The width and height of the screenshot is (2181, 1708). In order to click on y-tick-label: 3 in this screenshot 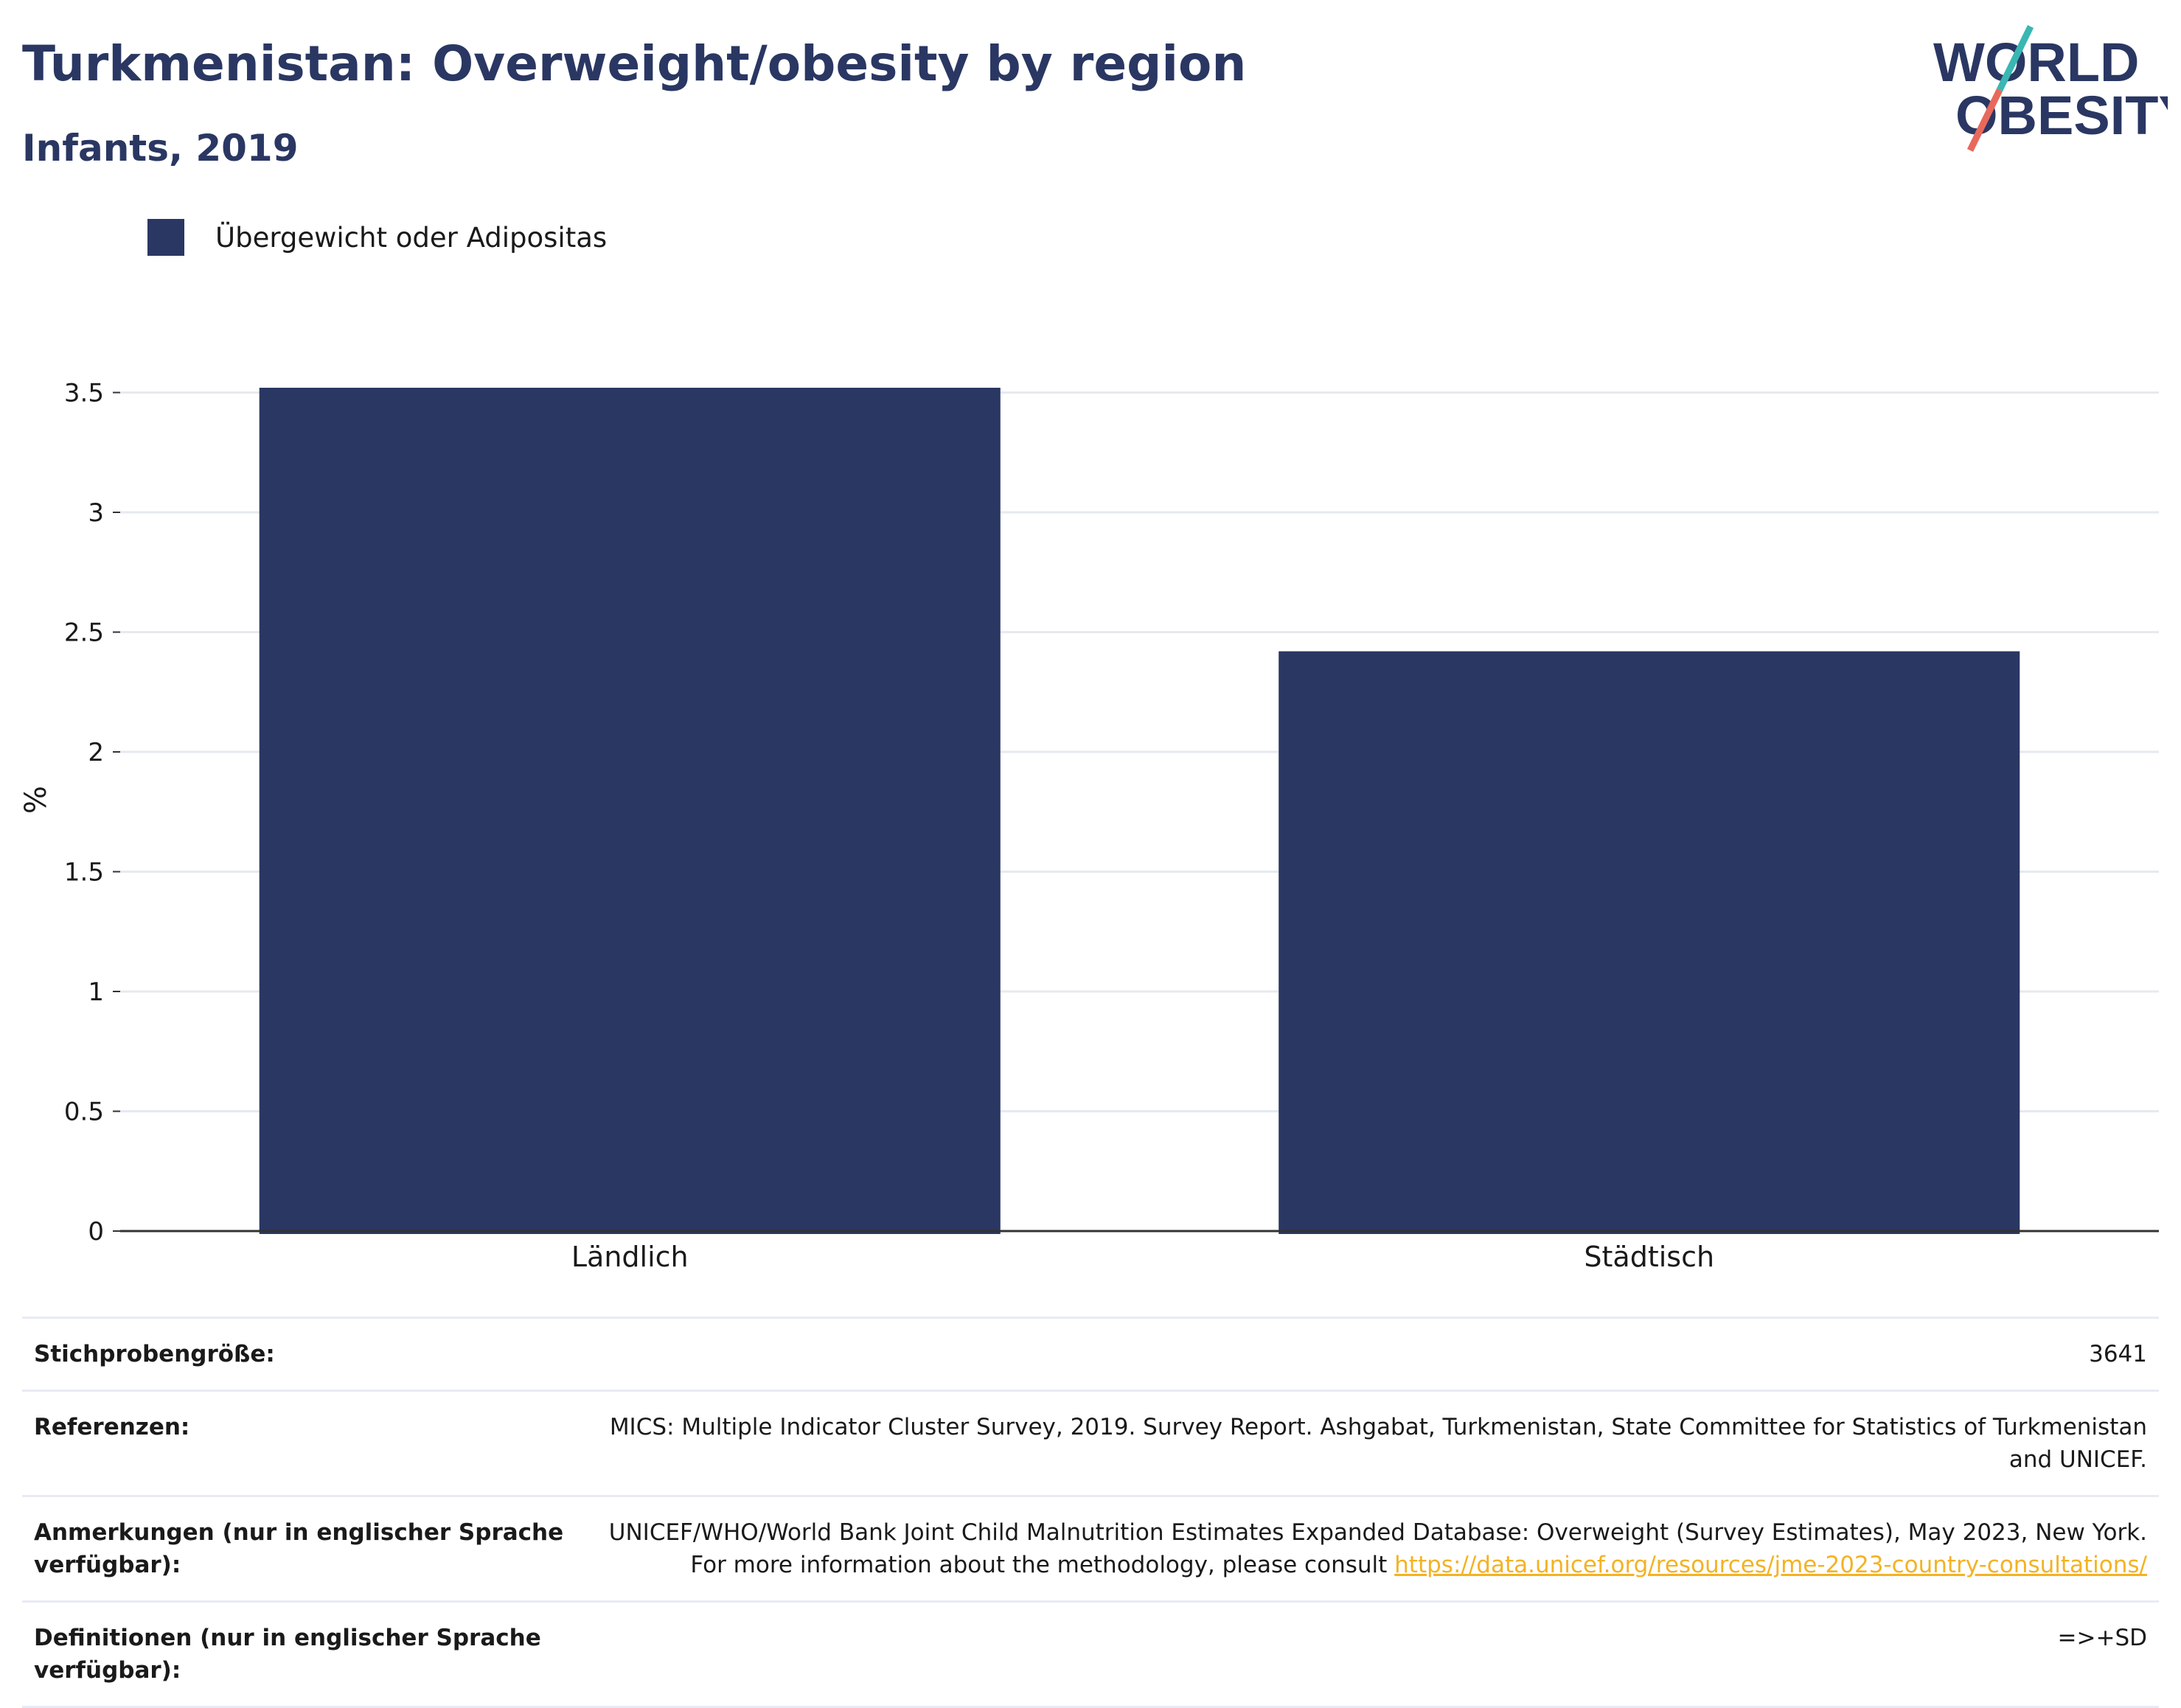, I will do `click(96, 513)`.